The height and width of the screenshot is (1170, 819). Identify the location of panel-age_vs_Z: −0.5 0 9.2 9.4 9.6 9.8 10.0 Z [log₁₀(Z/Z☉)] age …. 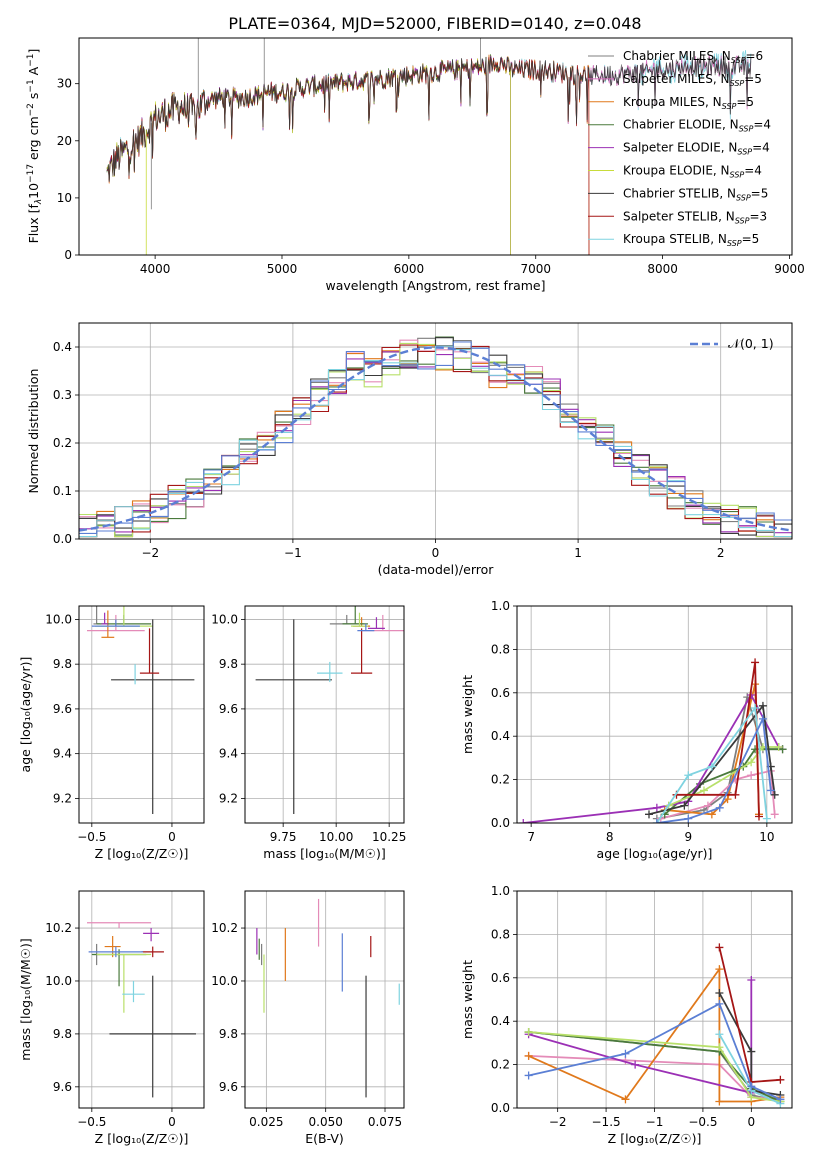
(111, 733).